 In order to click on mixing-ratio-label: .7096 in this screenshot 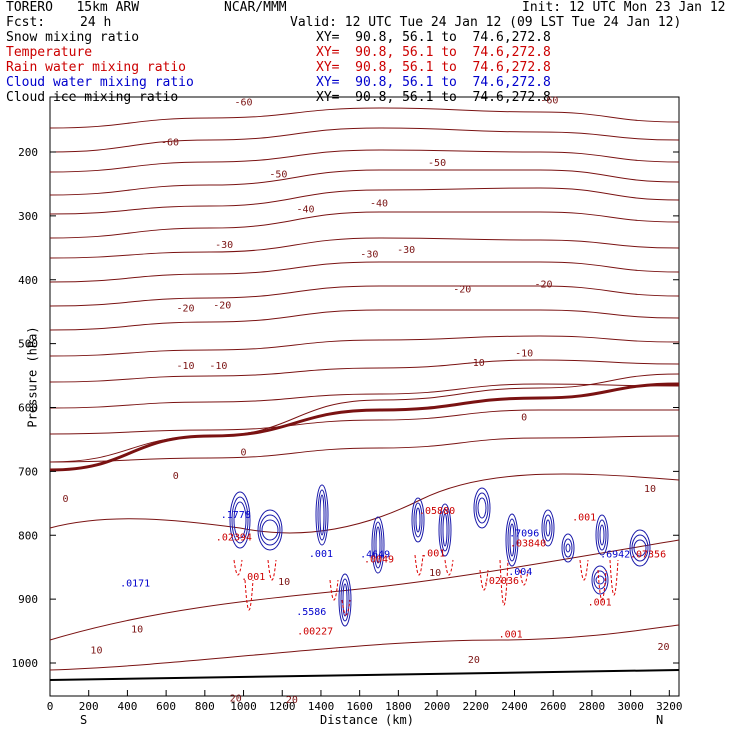, I will do `click(524, 534)`.